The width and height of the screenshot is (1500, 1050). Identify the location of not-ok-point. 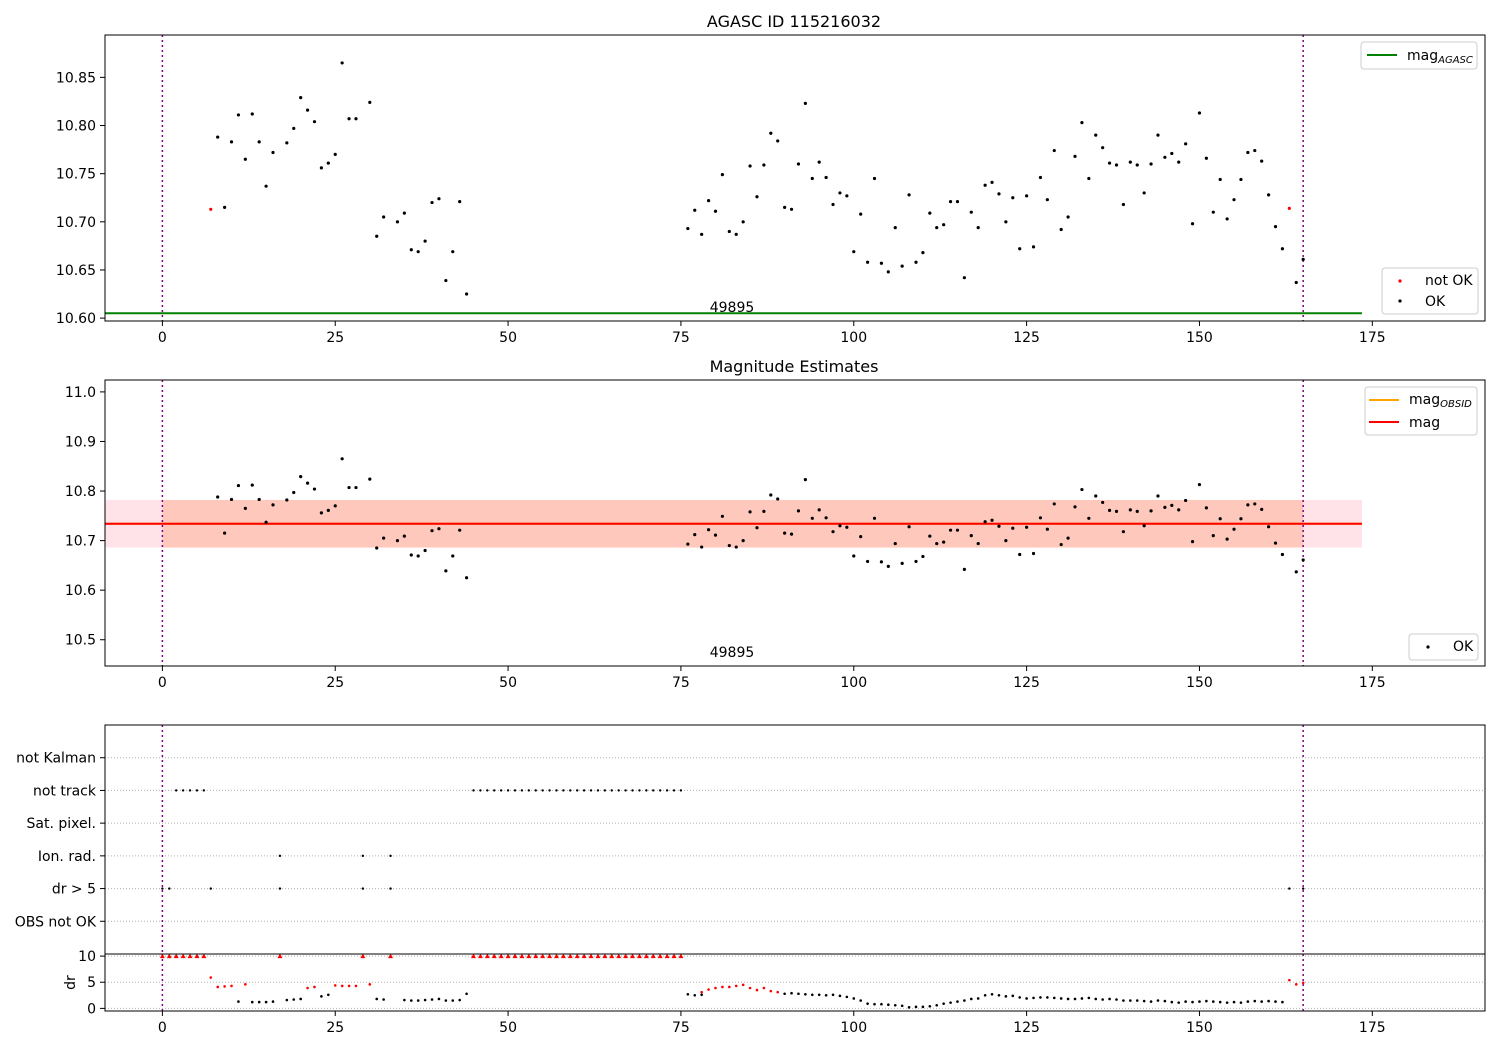
(1289, 208).